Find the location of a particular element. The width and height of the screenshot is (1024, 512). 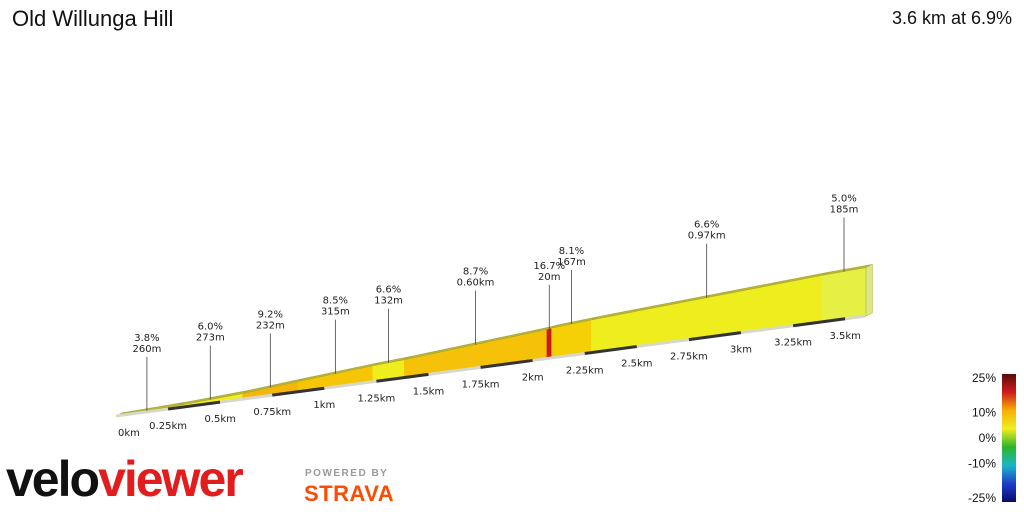

segment-length-label: 0.97km is located at coordinates (707, 236).